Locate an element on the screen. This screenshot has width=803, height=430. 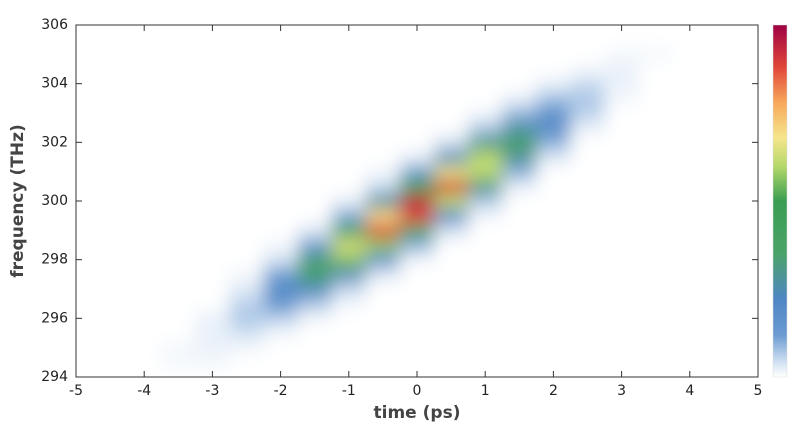
x-tick-label: 0 is located at coordinates (417, 391).